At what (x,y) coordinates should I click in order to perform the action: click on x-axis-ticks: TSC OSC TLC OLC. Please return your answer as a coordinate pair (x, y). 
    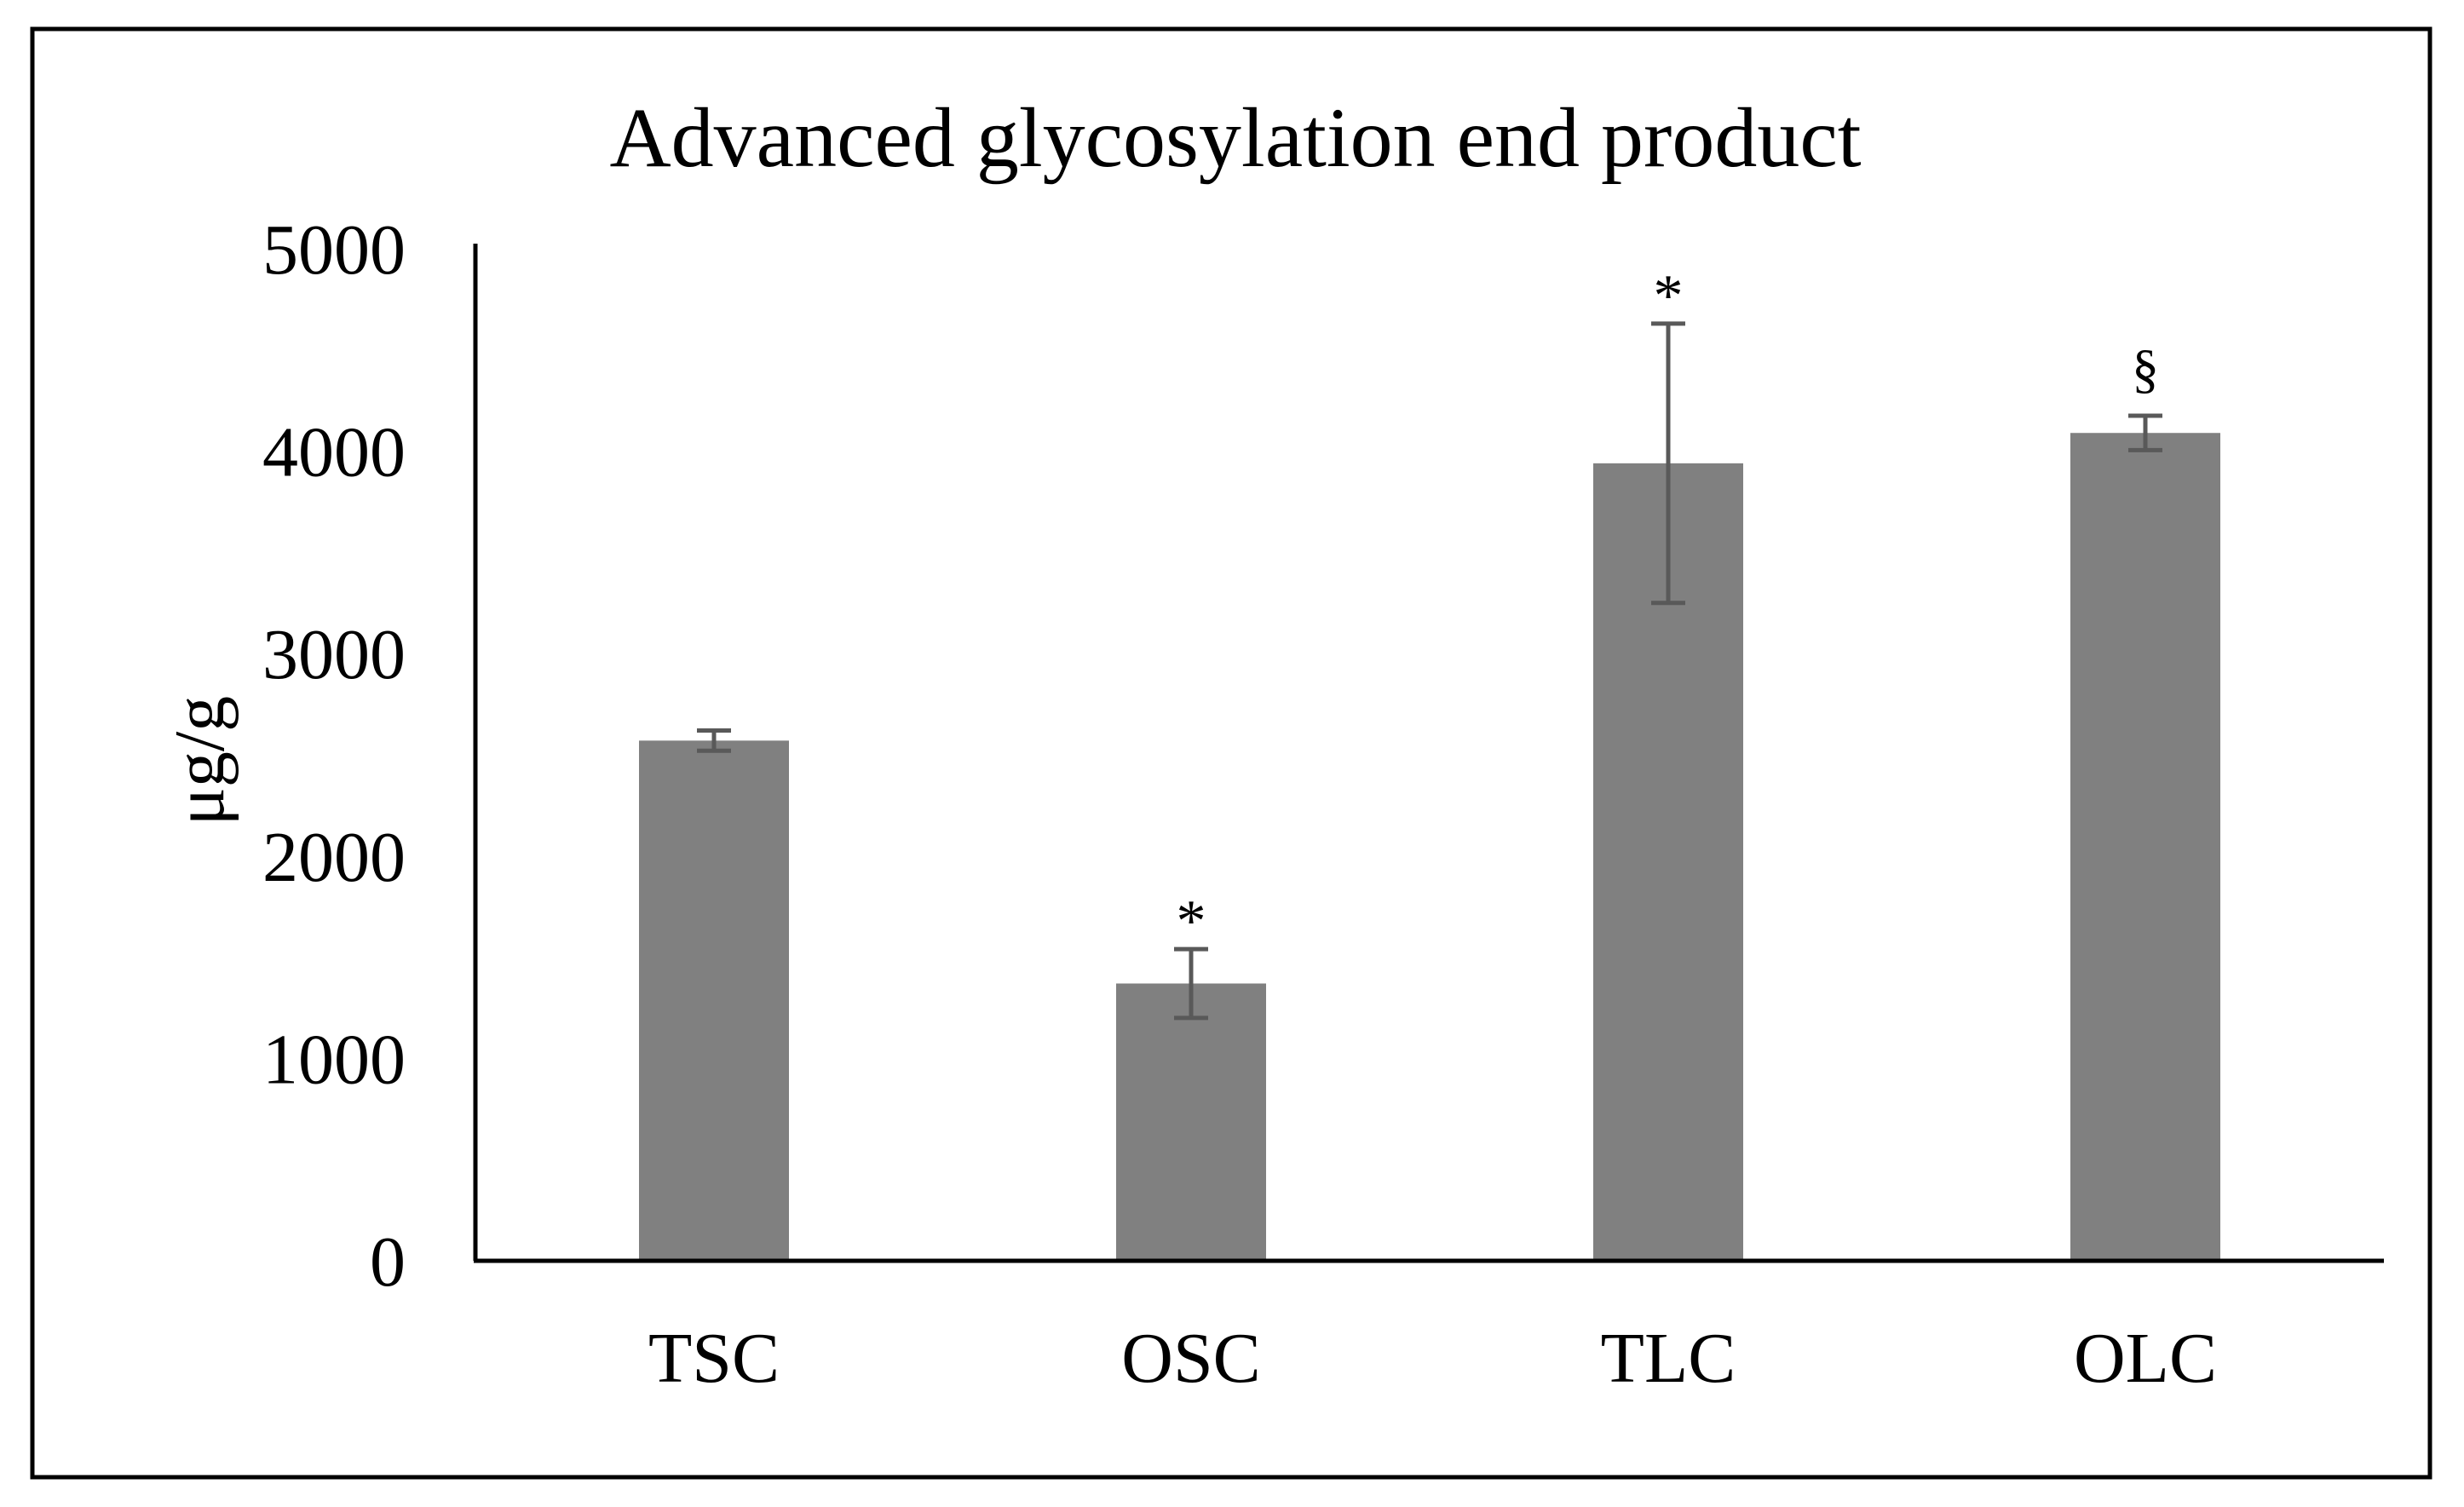
    Looking at the image, I should click on (1432, 1358).